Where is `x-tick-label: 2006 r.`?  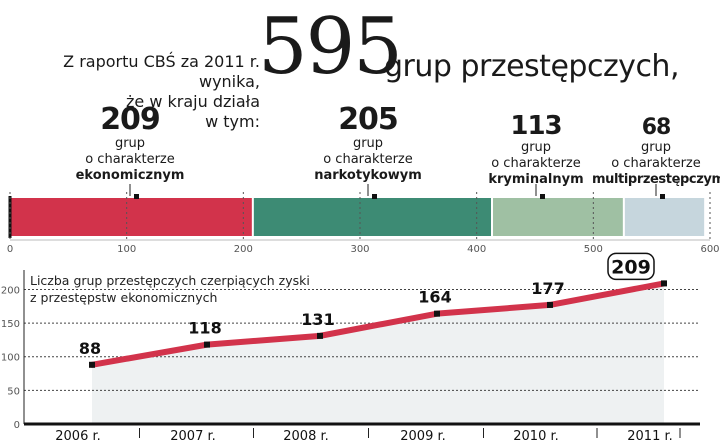
x-tick-label: 2006 r. is located at coordinates (78, 436).